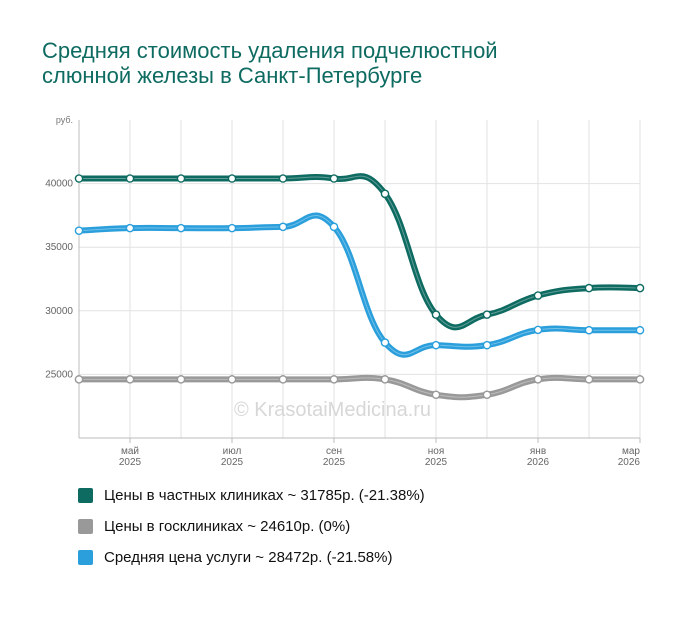 This screenshot has width=700, height=617. What do you see at coordinates (332, 410) in the screenshot?
I see `watermark: © KrasotaiMedicina.ru` at bounding box center [332, 410].